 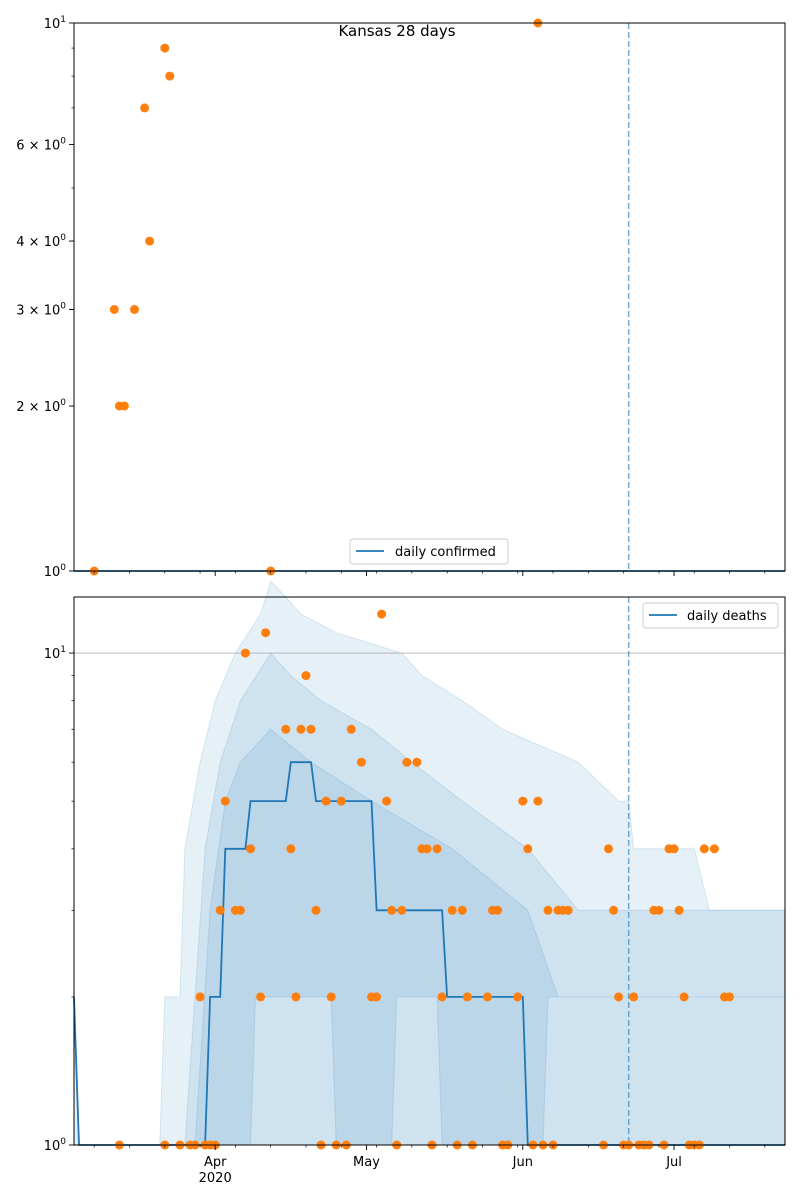 What do you see at coordinates (38, 407) in the screenshot?
I see `y-tick-label-mantissa: 2 × 10` at bounding box center [38, 407].